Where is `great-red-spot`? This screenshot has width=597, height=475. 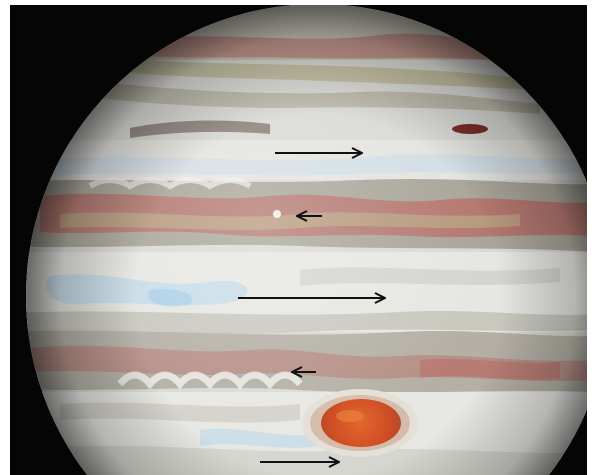
great-red-spot is located at coordinates (361, 423).